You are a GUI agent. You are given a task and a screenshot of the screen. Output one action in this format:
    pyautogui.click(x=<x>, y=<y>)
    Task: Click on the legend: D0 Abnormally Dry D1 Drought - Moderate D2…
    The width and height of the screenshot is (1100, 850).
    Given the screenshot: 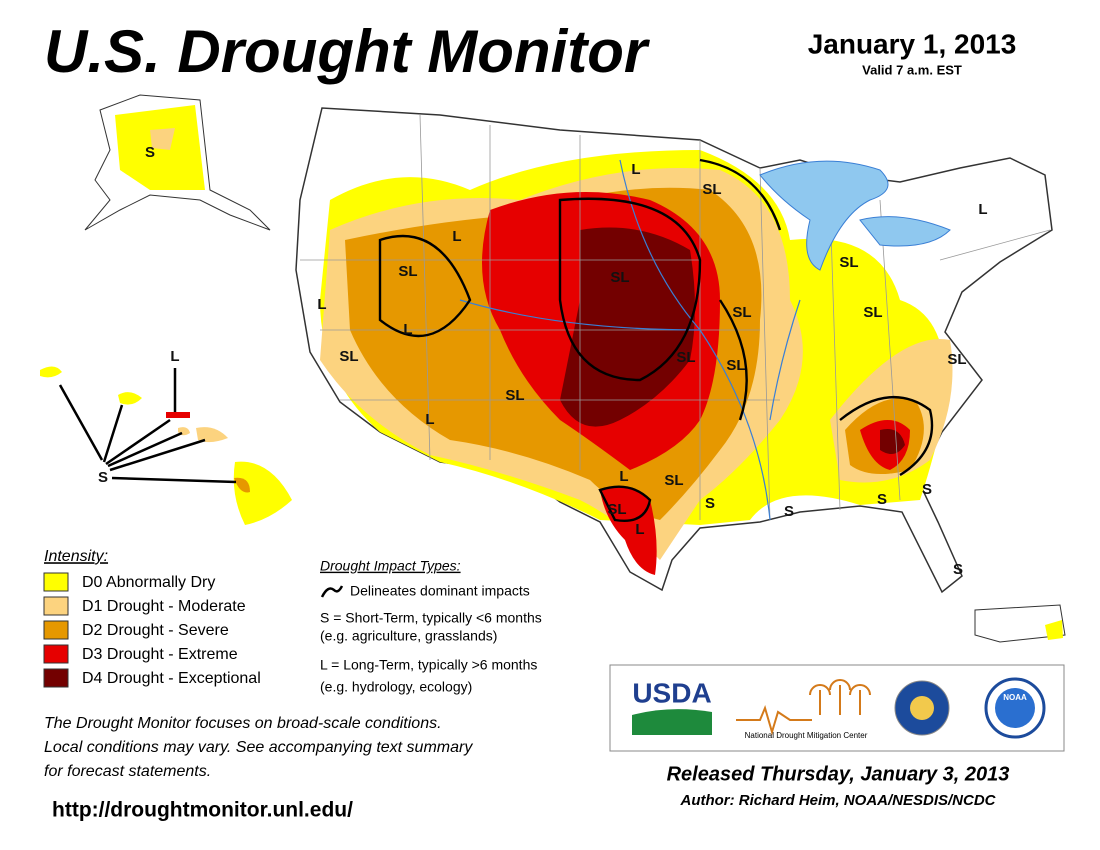 What is the action you would take?
    pyautogui.click(x=152, y=630)
    